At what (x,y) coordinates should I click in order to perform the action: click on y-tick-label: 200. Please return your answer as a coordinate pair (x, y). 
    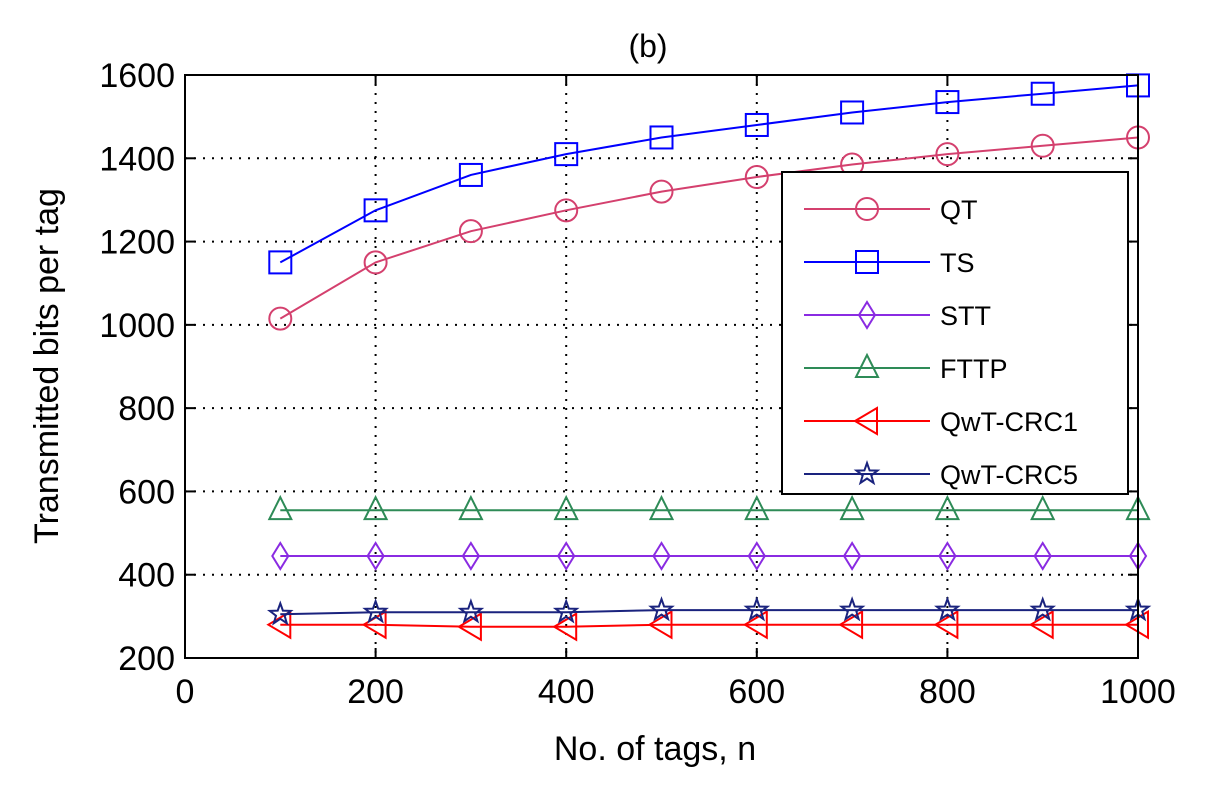
    Looking at the image, I should click on (146, 659).